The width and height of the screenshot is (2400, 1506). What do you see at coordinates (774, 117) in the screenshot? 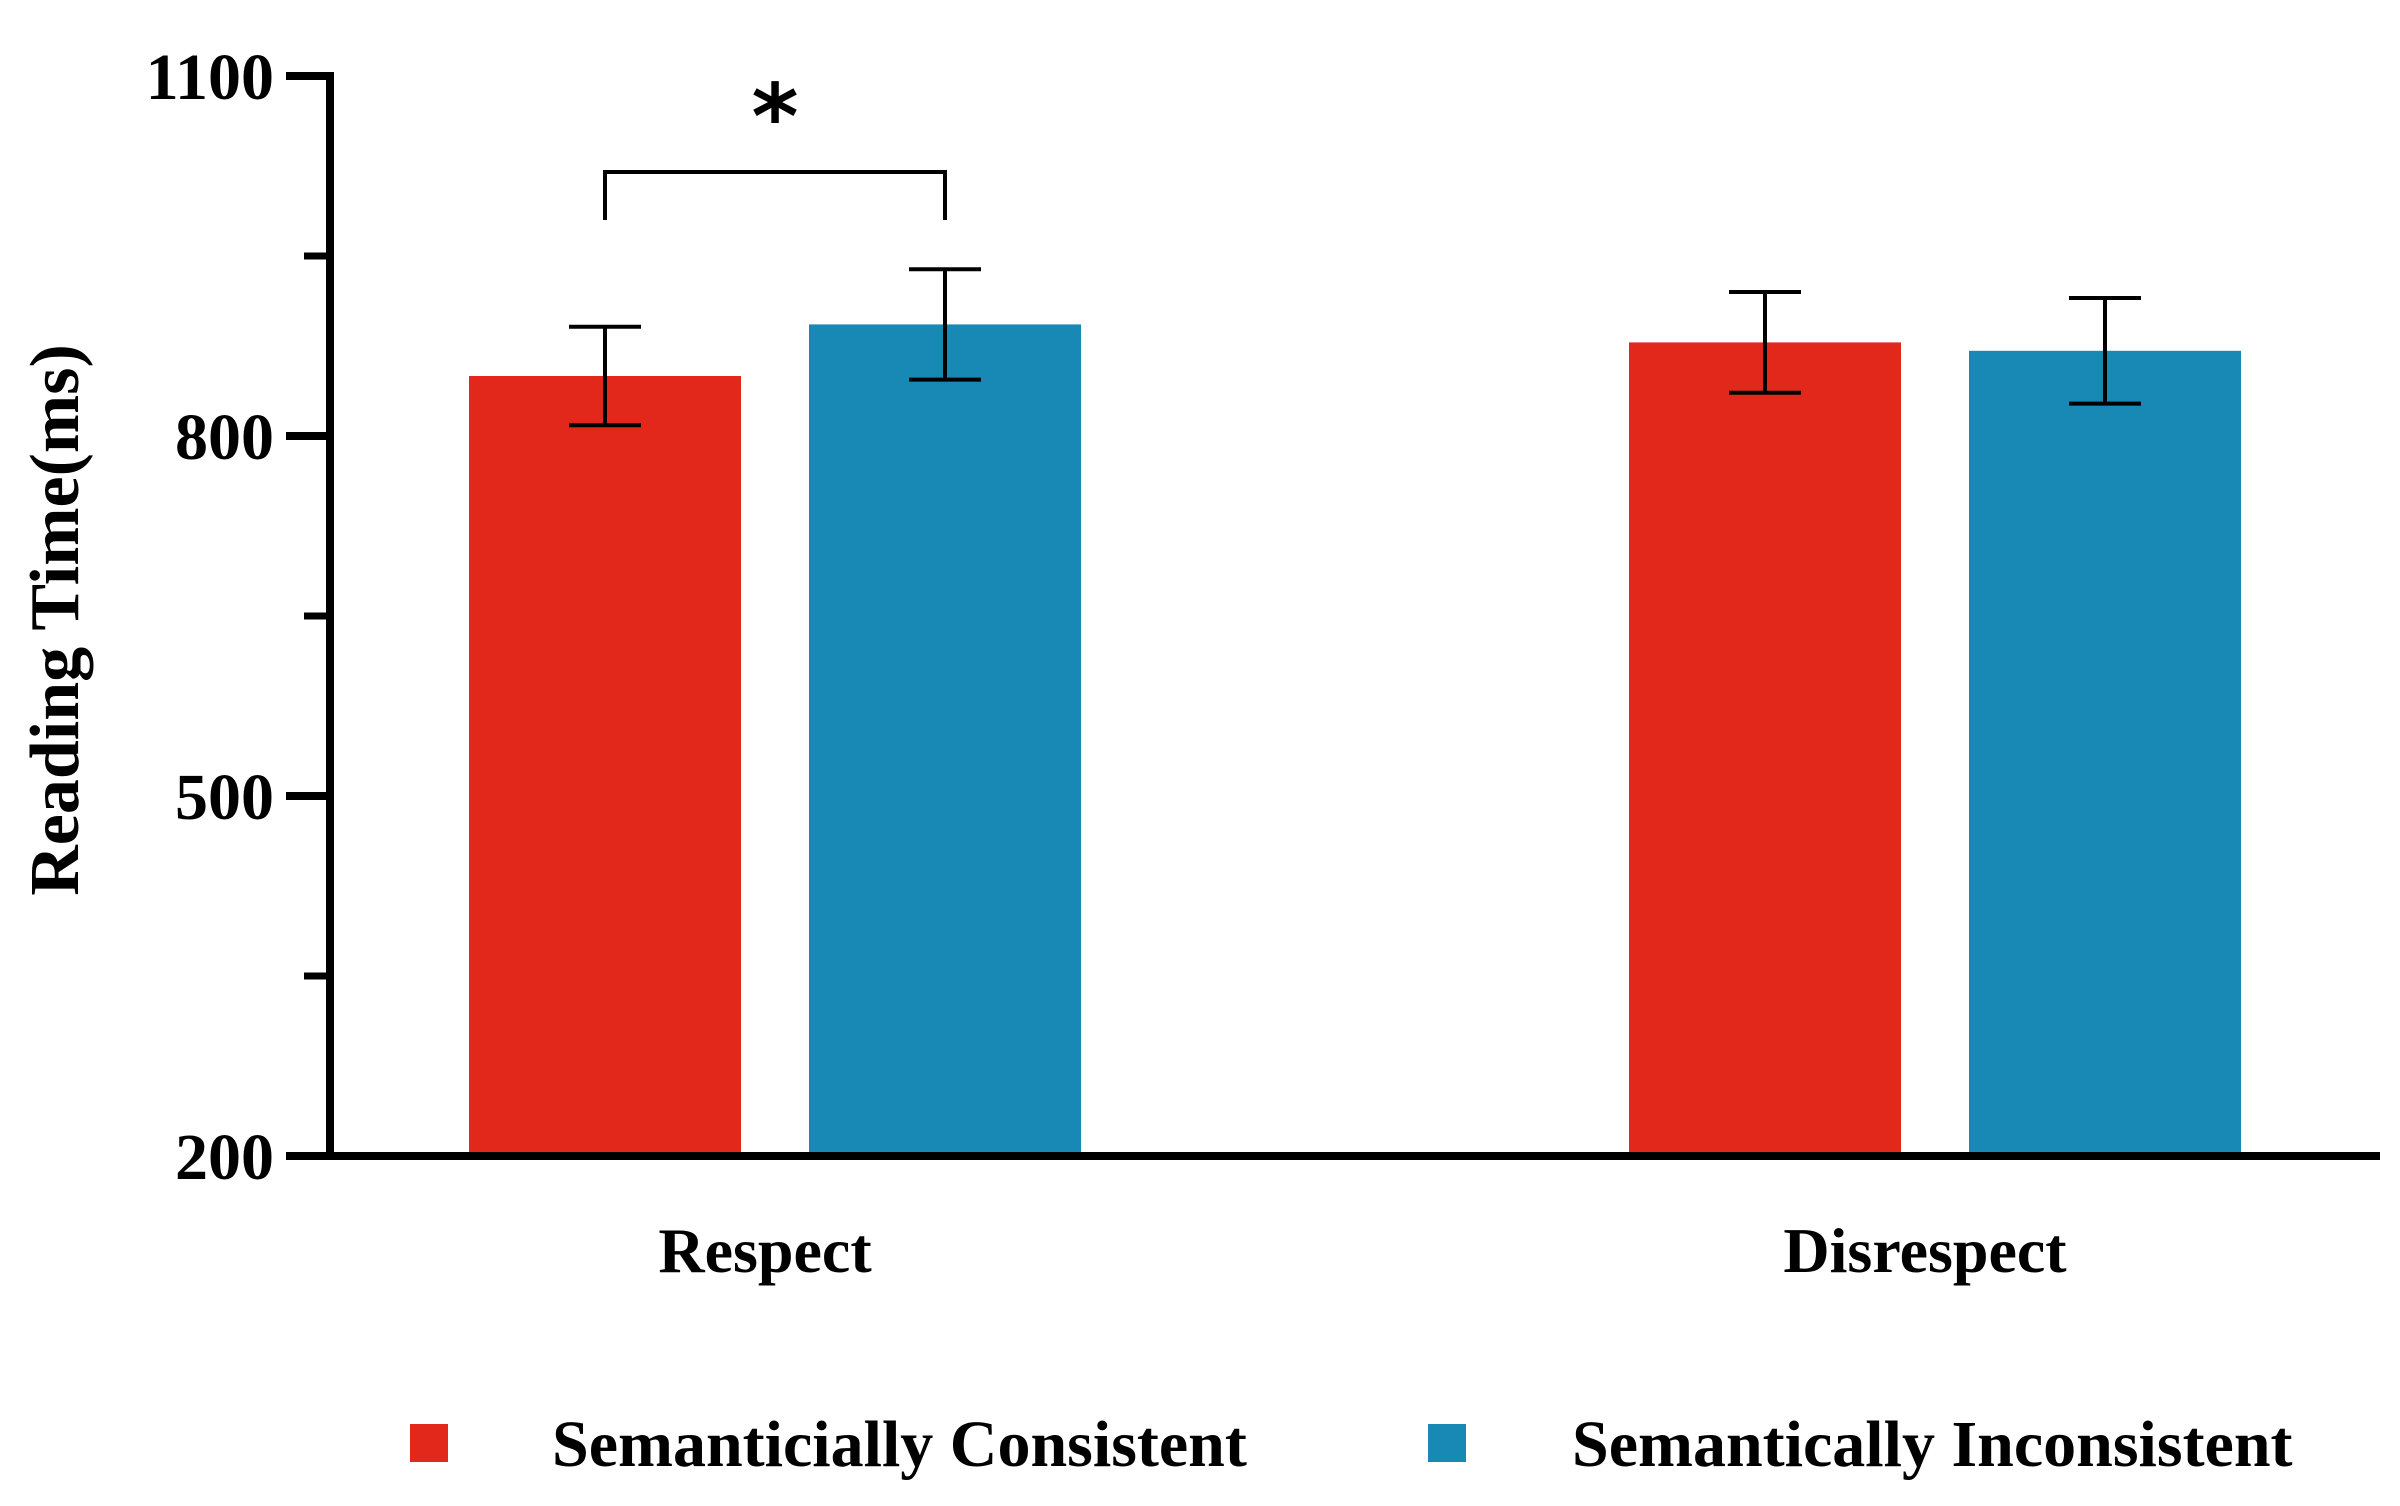
I see `significance-star: *` at bounding box center [774, 117].